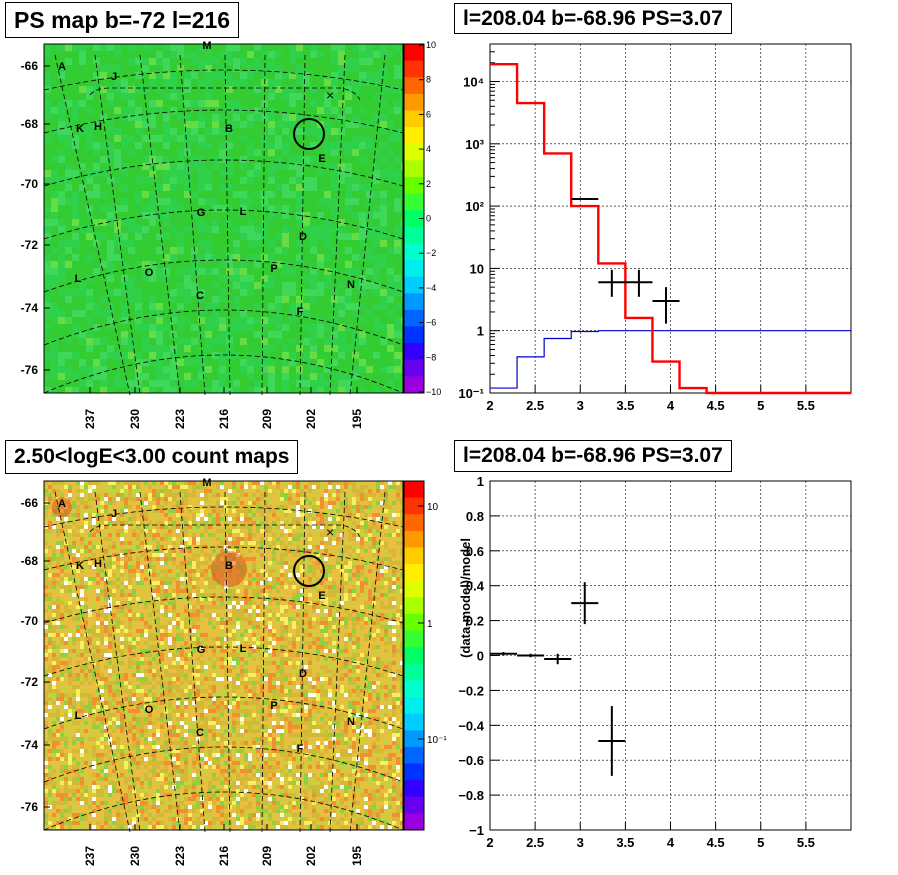 This screenshot has width=898, height=875. Describe the element at coordinates (357, 419) in the screenshot. I see `x-tick-label: 195` at that location.